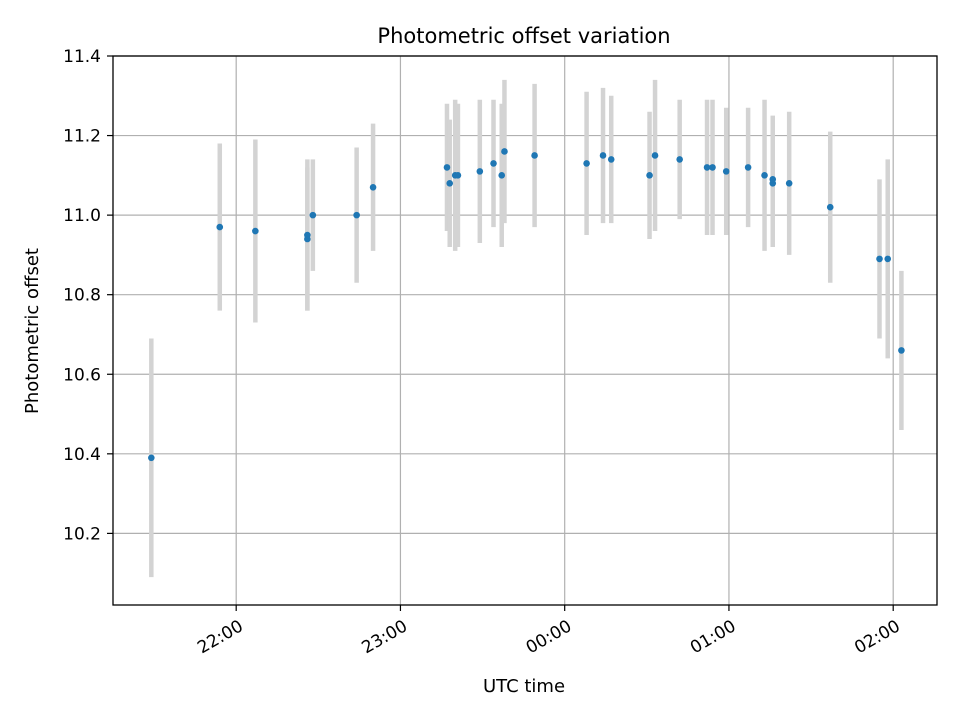 Image resolution: width=960 pixels, height=720 pixels. I want to click on y-tick-label: 11.2, so click(82, 137).